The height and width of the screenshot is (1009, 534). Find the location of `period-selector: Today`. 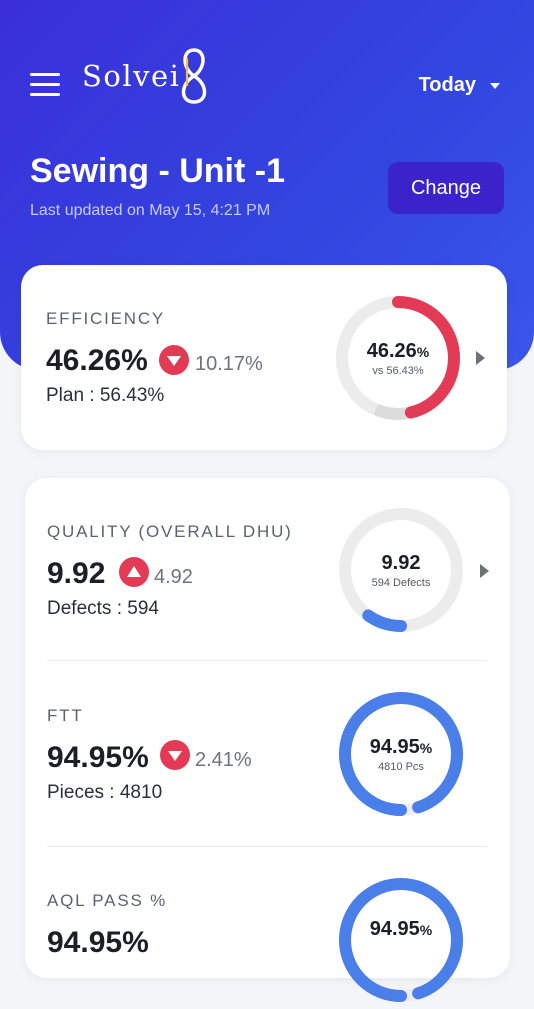

period-selector: Today is located at coordinates (459, 85).